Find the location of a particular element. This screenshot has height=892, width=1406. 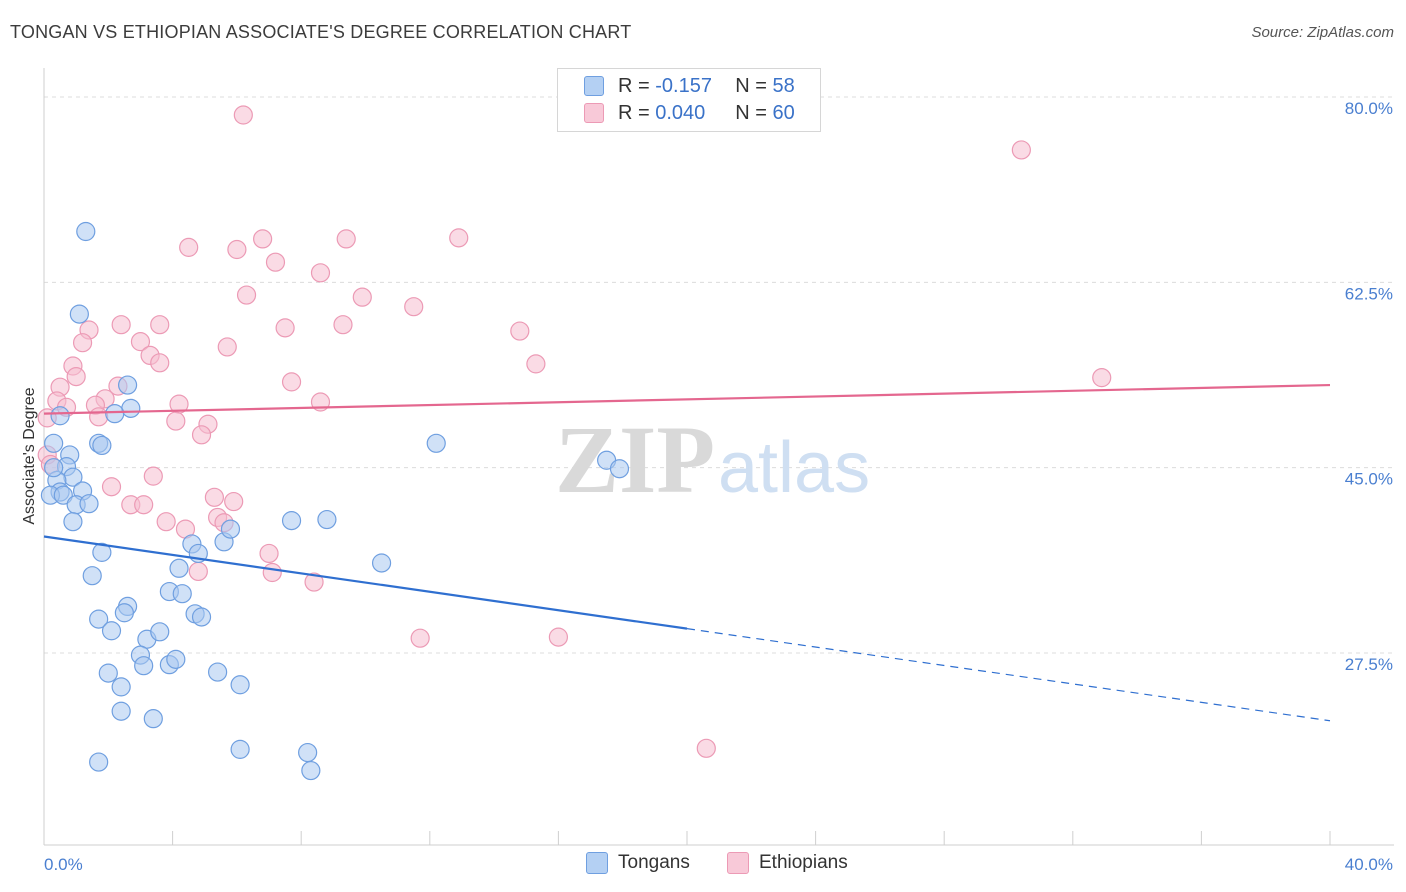

tongans-trend-extension is located at coordinates (1008, 675).